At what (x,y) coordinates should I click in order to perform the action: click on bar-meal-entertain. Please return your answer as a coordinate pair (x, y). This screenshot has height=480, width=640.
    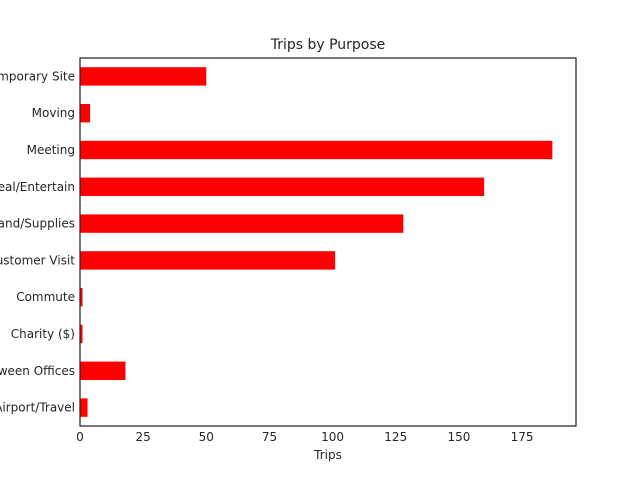
    Looking at the image, I should click on (282, 186).